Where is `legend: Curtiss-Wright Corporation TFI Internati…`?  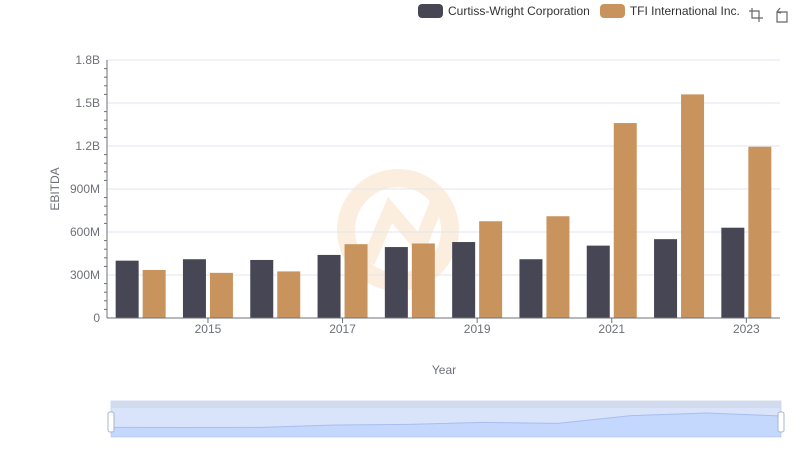
legend: Curtiss-Wright Corporation TFI Internati… is located at coordinates (584, 11).